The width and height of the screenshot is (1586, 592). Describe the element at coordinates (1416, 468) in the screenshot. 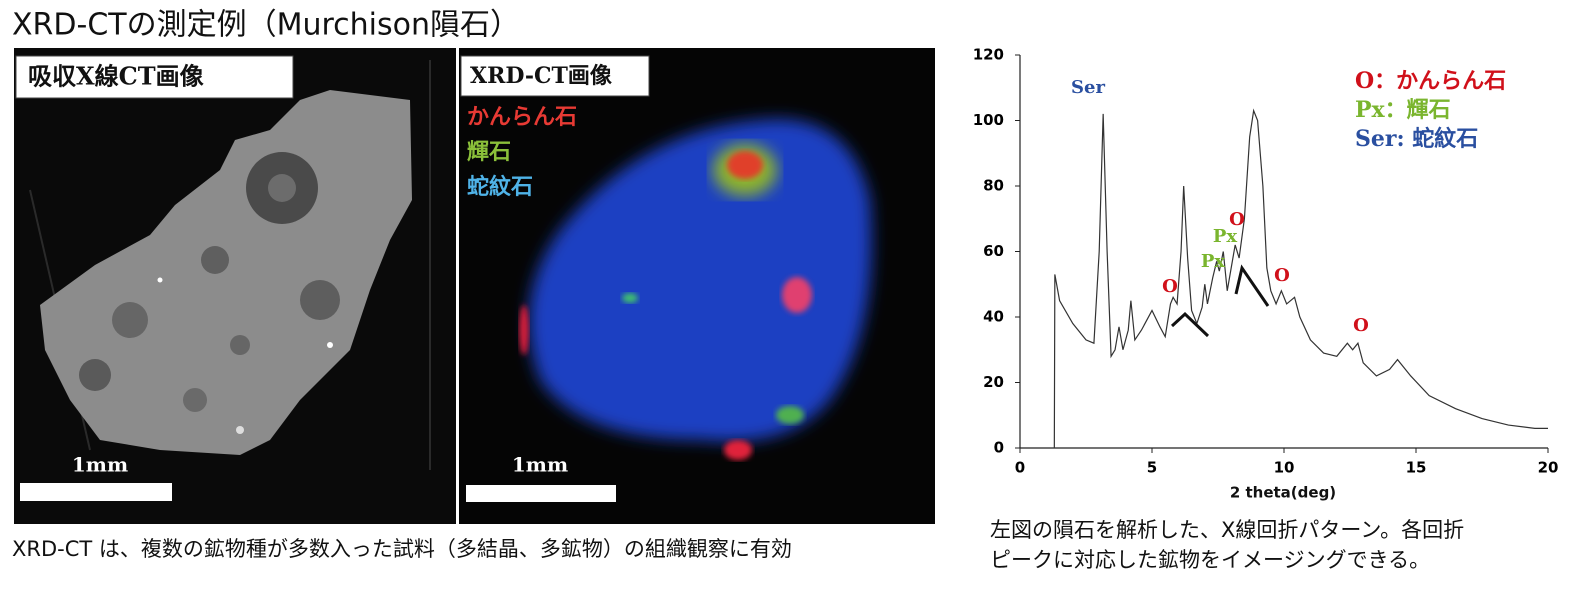

I see `x-tick-label: 15` at that location.